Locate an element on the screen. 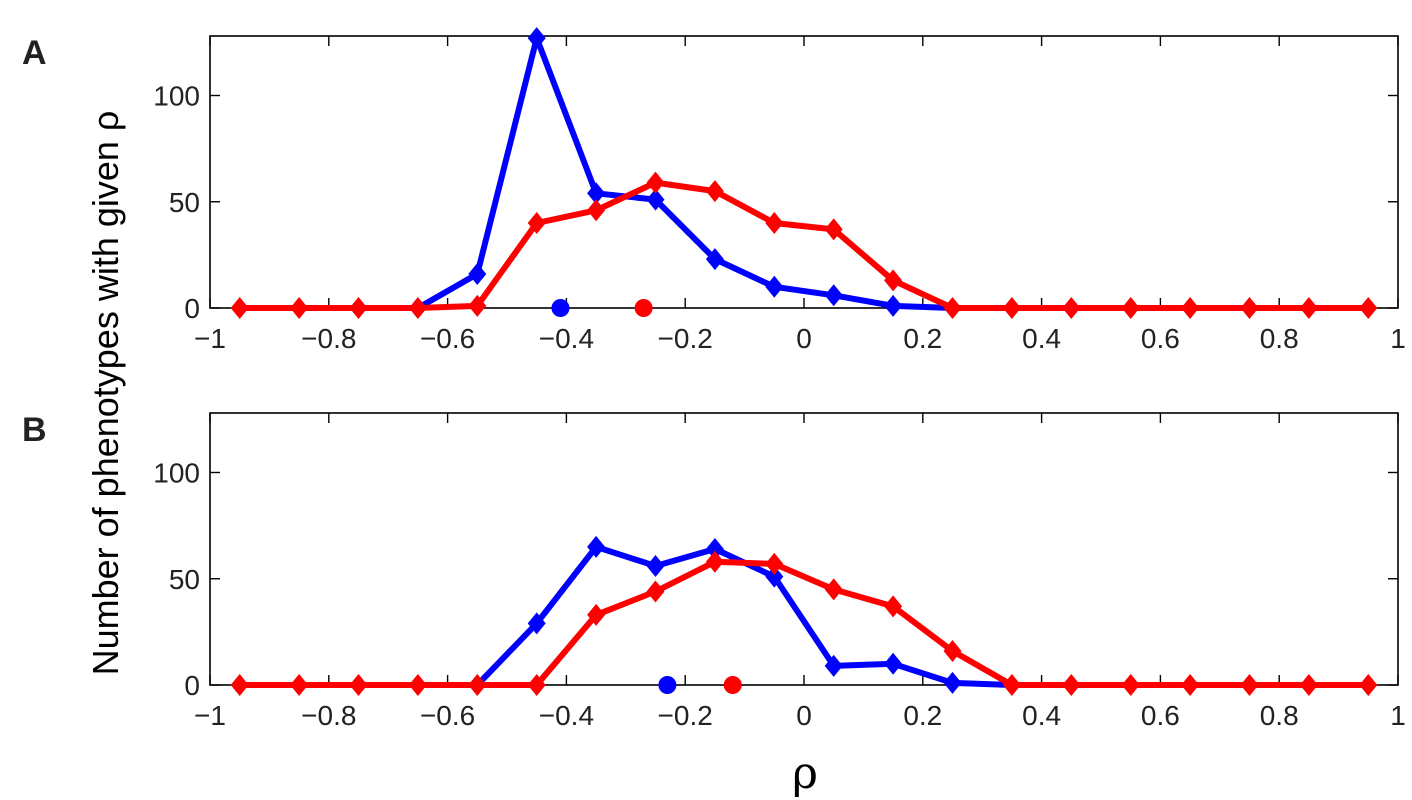  x-axis-label: ρ is located at coordinates (805, 773).